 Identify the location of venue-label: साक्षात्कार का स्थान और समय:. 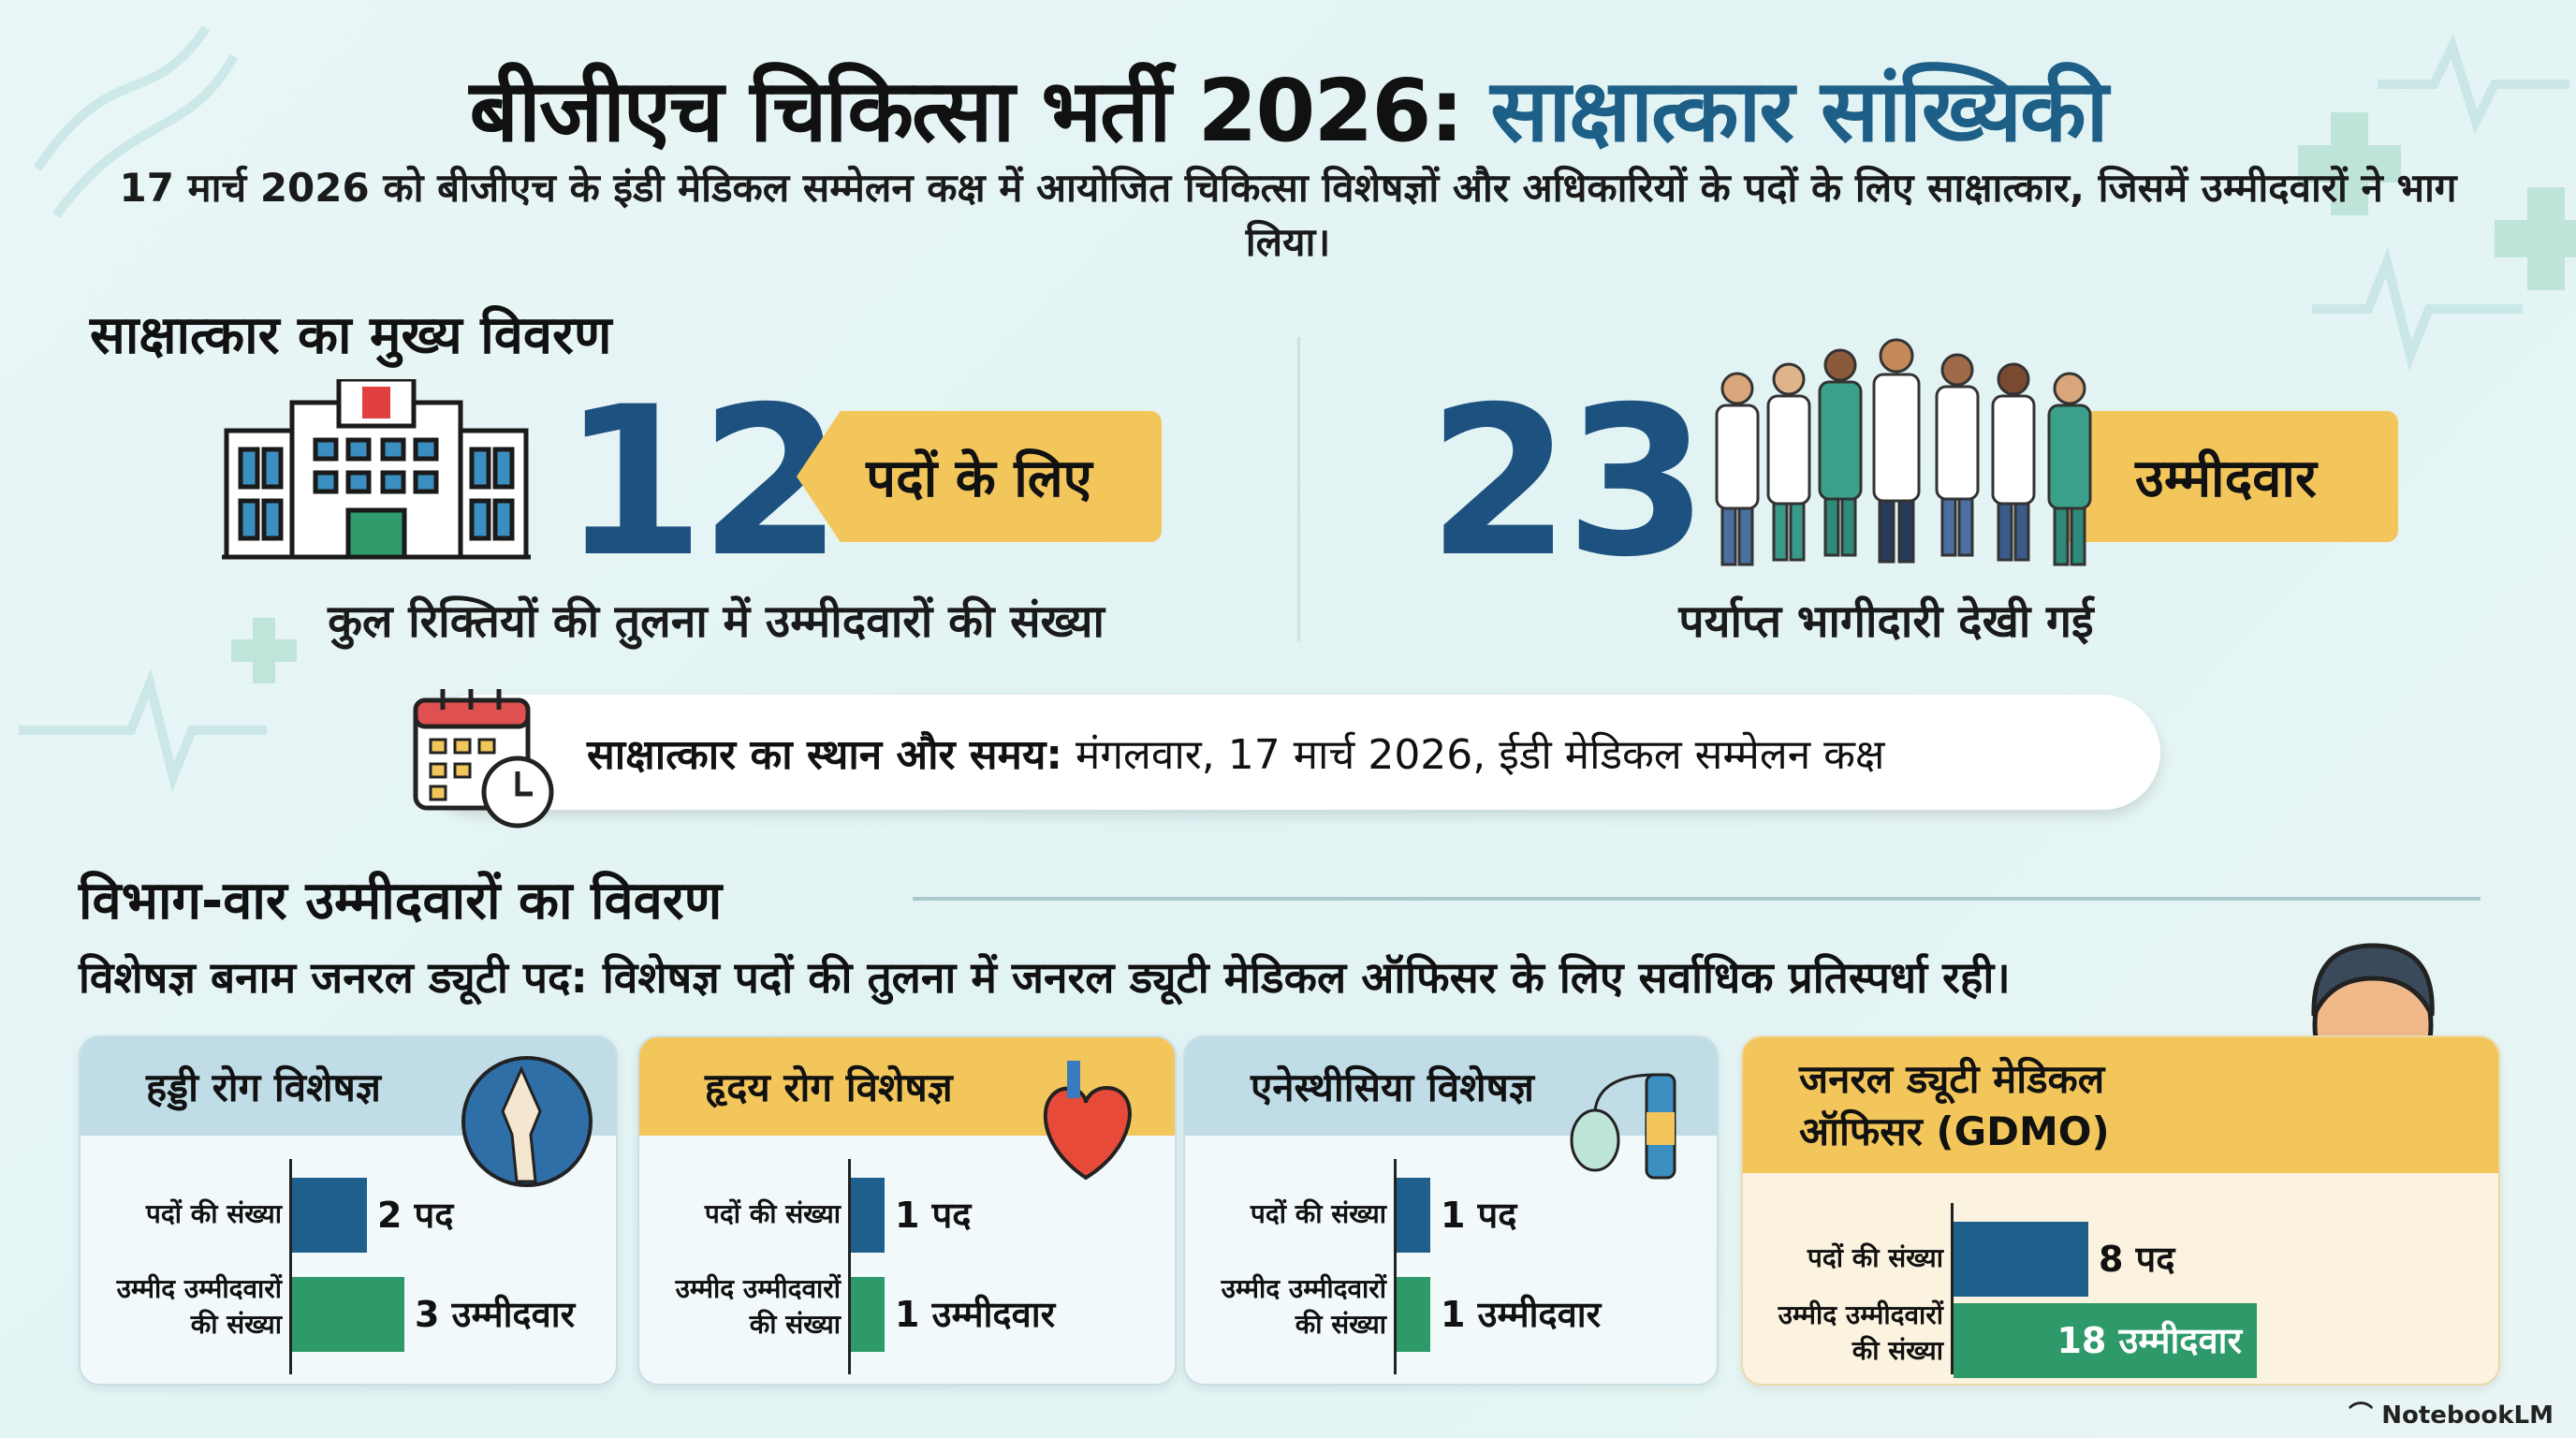
(824, 754).